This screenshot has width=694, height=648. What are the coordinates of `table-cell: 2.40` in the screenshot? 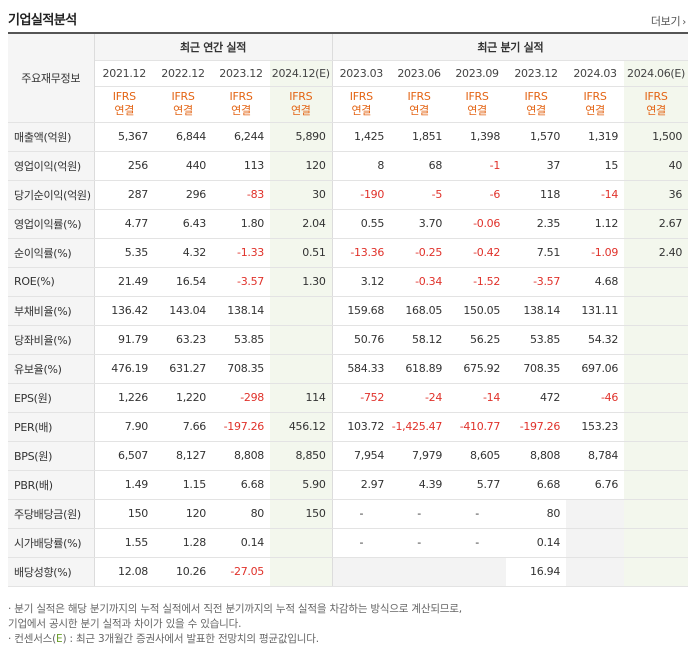 It's located at (656, 253).